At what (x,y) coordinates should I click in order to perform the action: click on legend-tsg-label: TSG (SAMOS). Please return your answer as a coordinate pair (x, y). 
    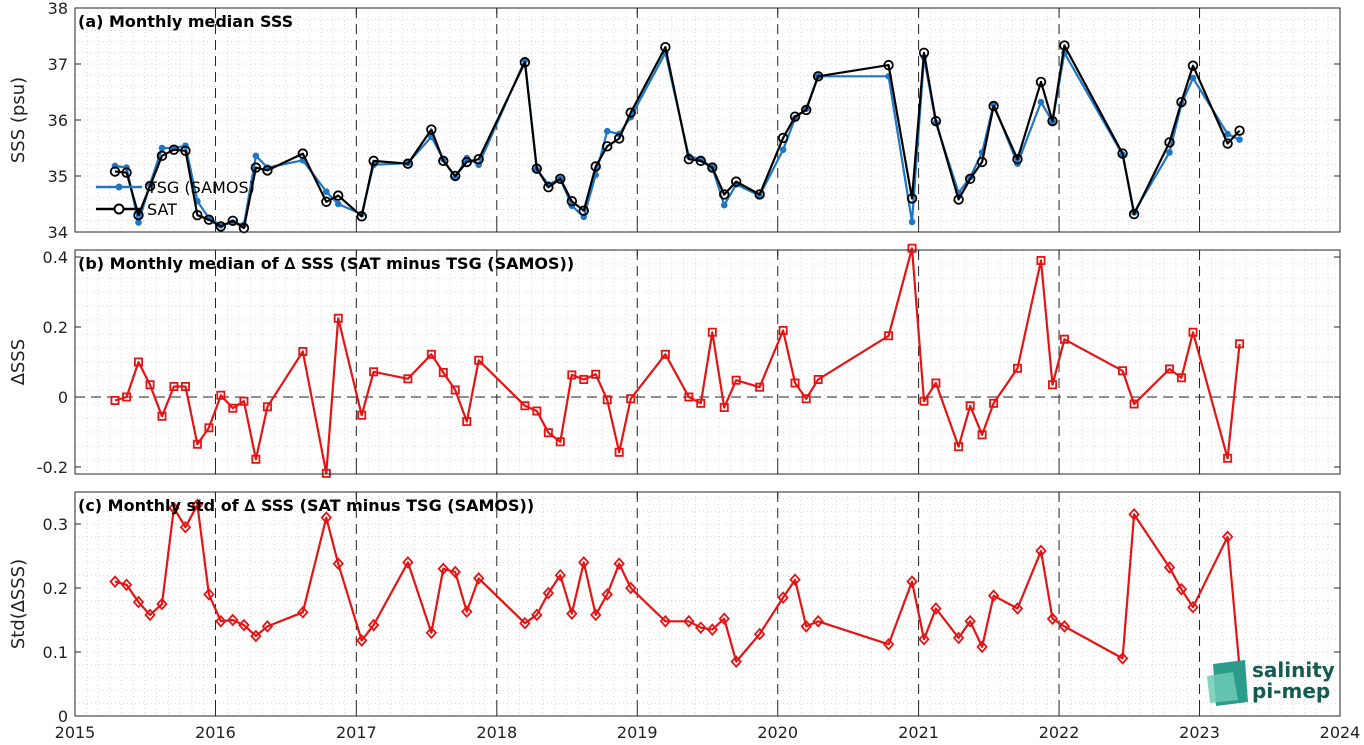
    Looking at the image, I should click on (200, 187).